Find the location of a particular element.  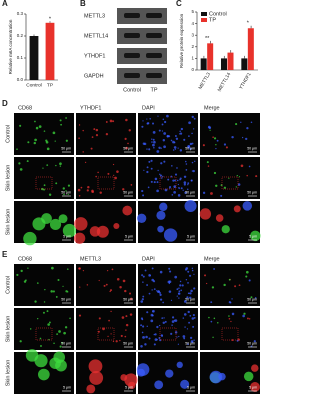

significance: * is located at coordinates (248, 24).